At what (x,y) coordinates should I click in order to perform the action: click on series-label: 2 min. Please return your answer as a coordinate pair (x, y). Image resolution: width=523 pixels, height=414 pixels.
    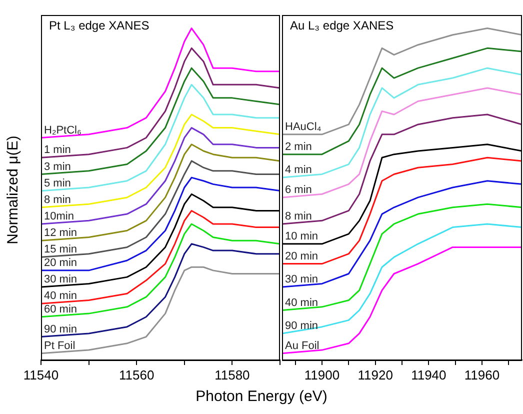
    Looking at the image, I should click on (298, 146).